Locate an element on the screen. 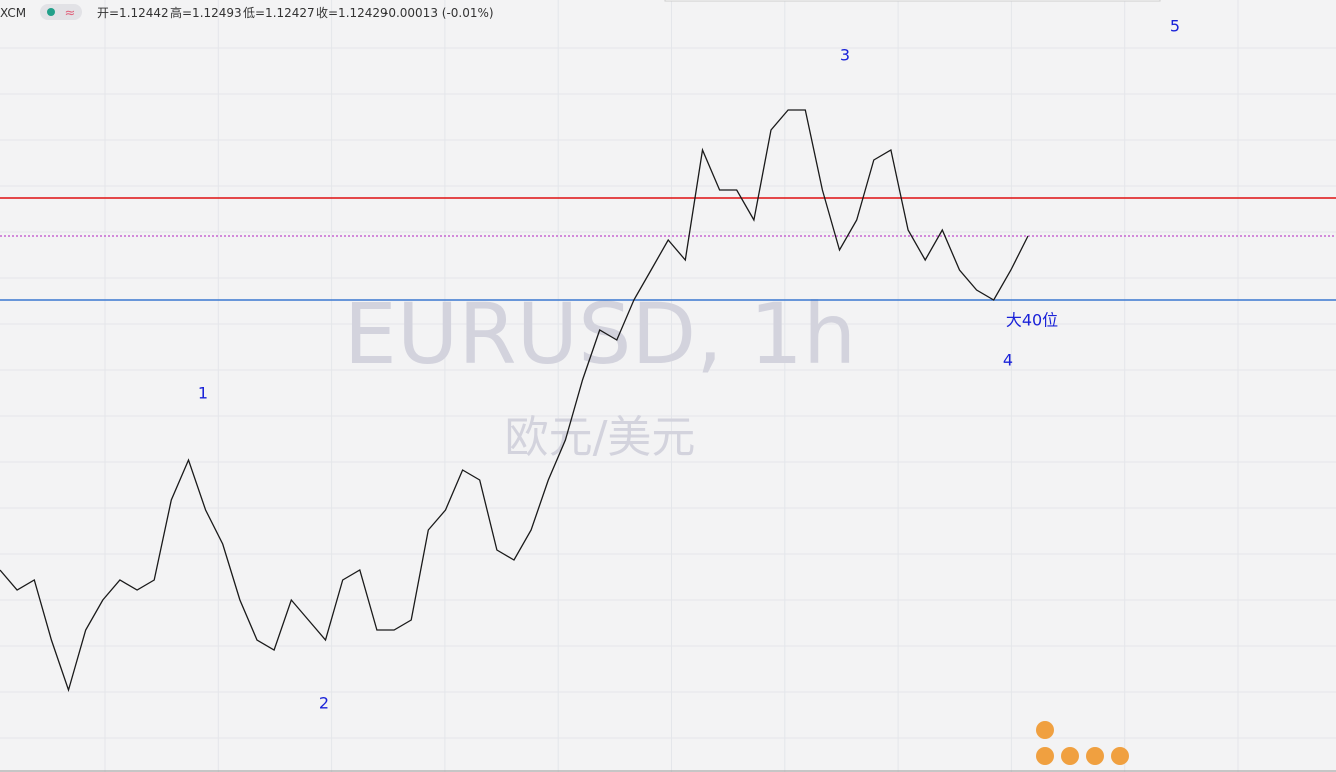 Image resolution: width=1336 pixels, height=772 pixels. wave-label: 大40位 is located at coordinates (1032, 320).